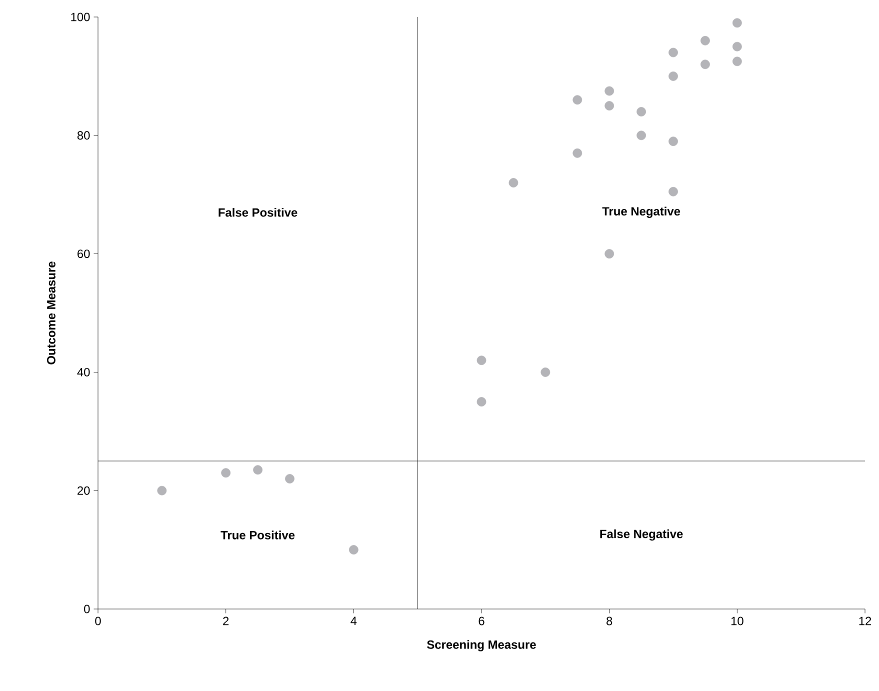  What do you see at coordinates (80, 17) in the screenshot?
I see `y-tick-label: 100` at bounding box center [80, 17].